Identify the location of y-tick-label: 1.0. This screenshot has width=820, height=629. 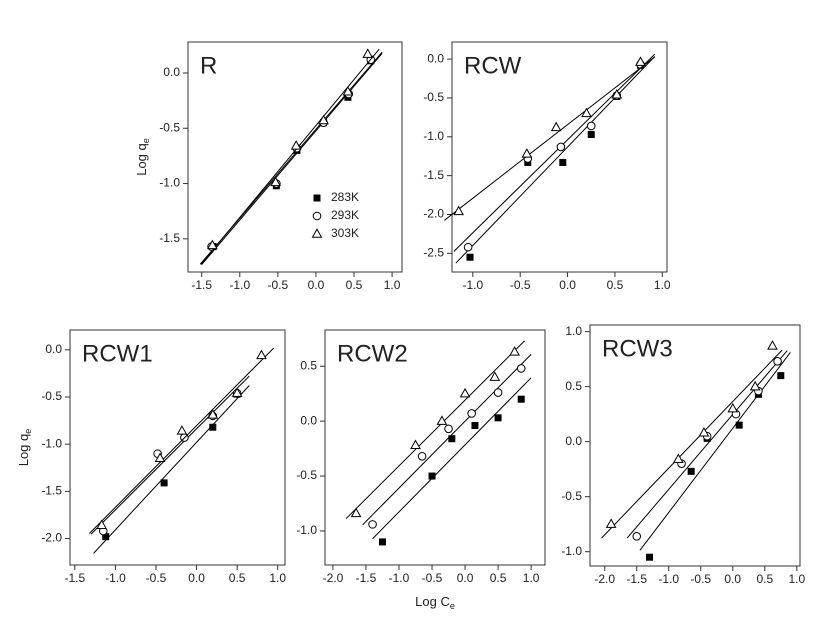
(573, 331).